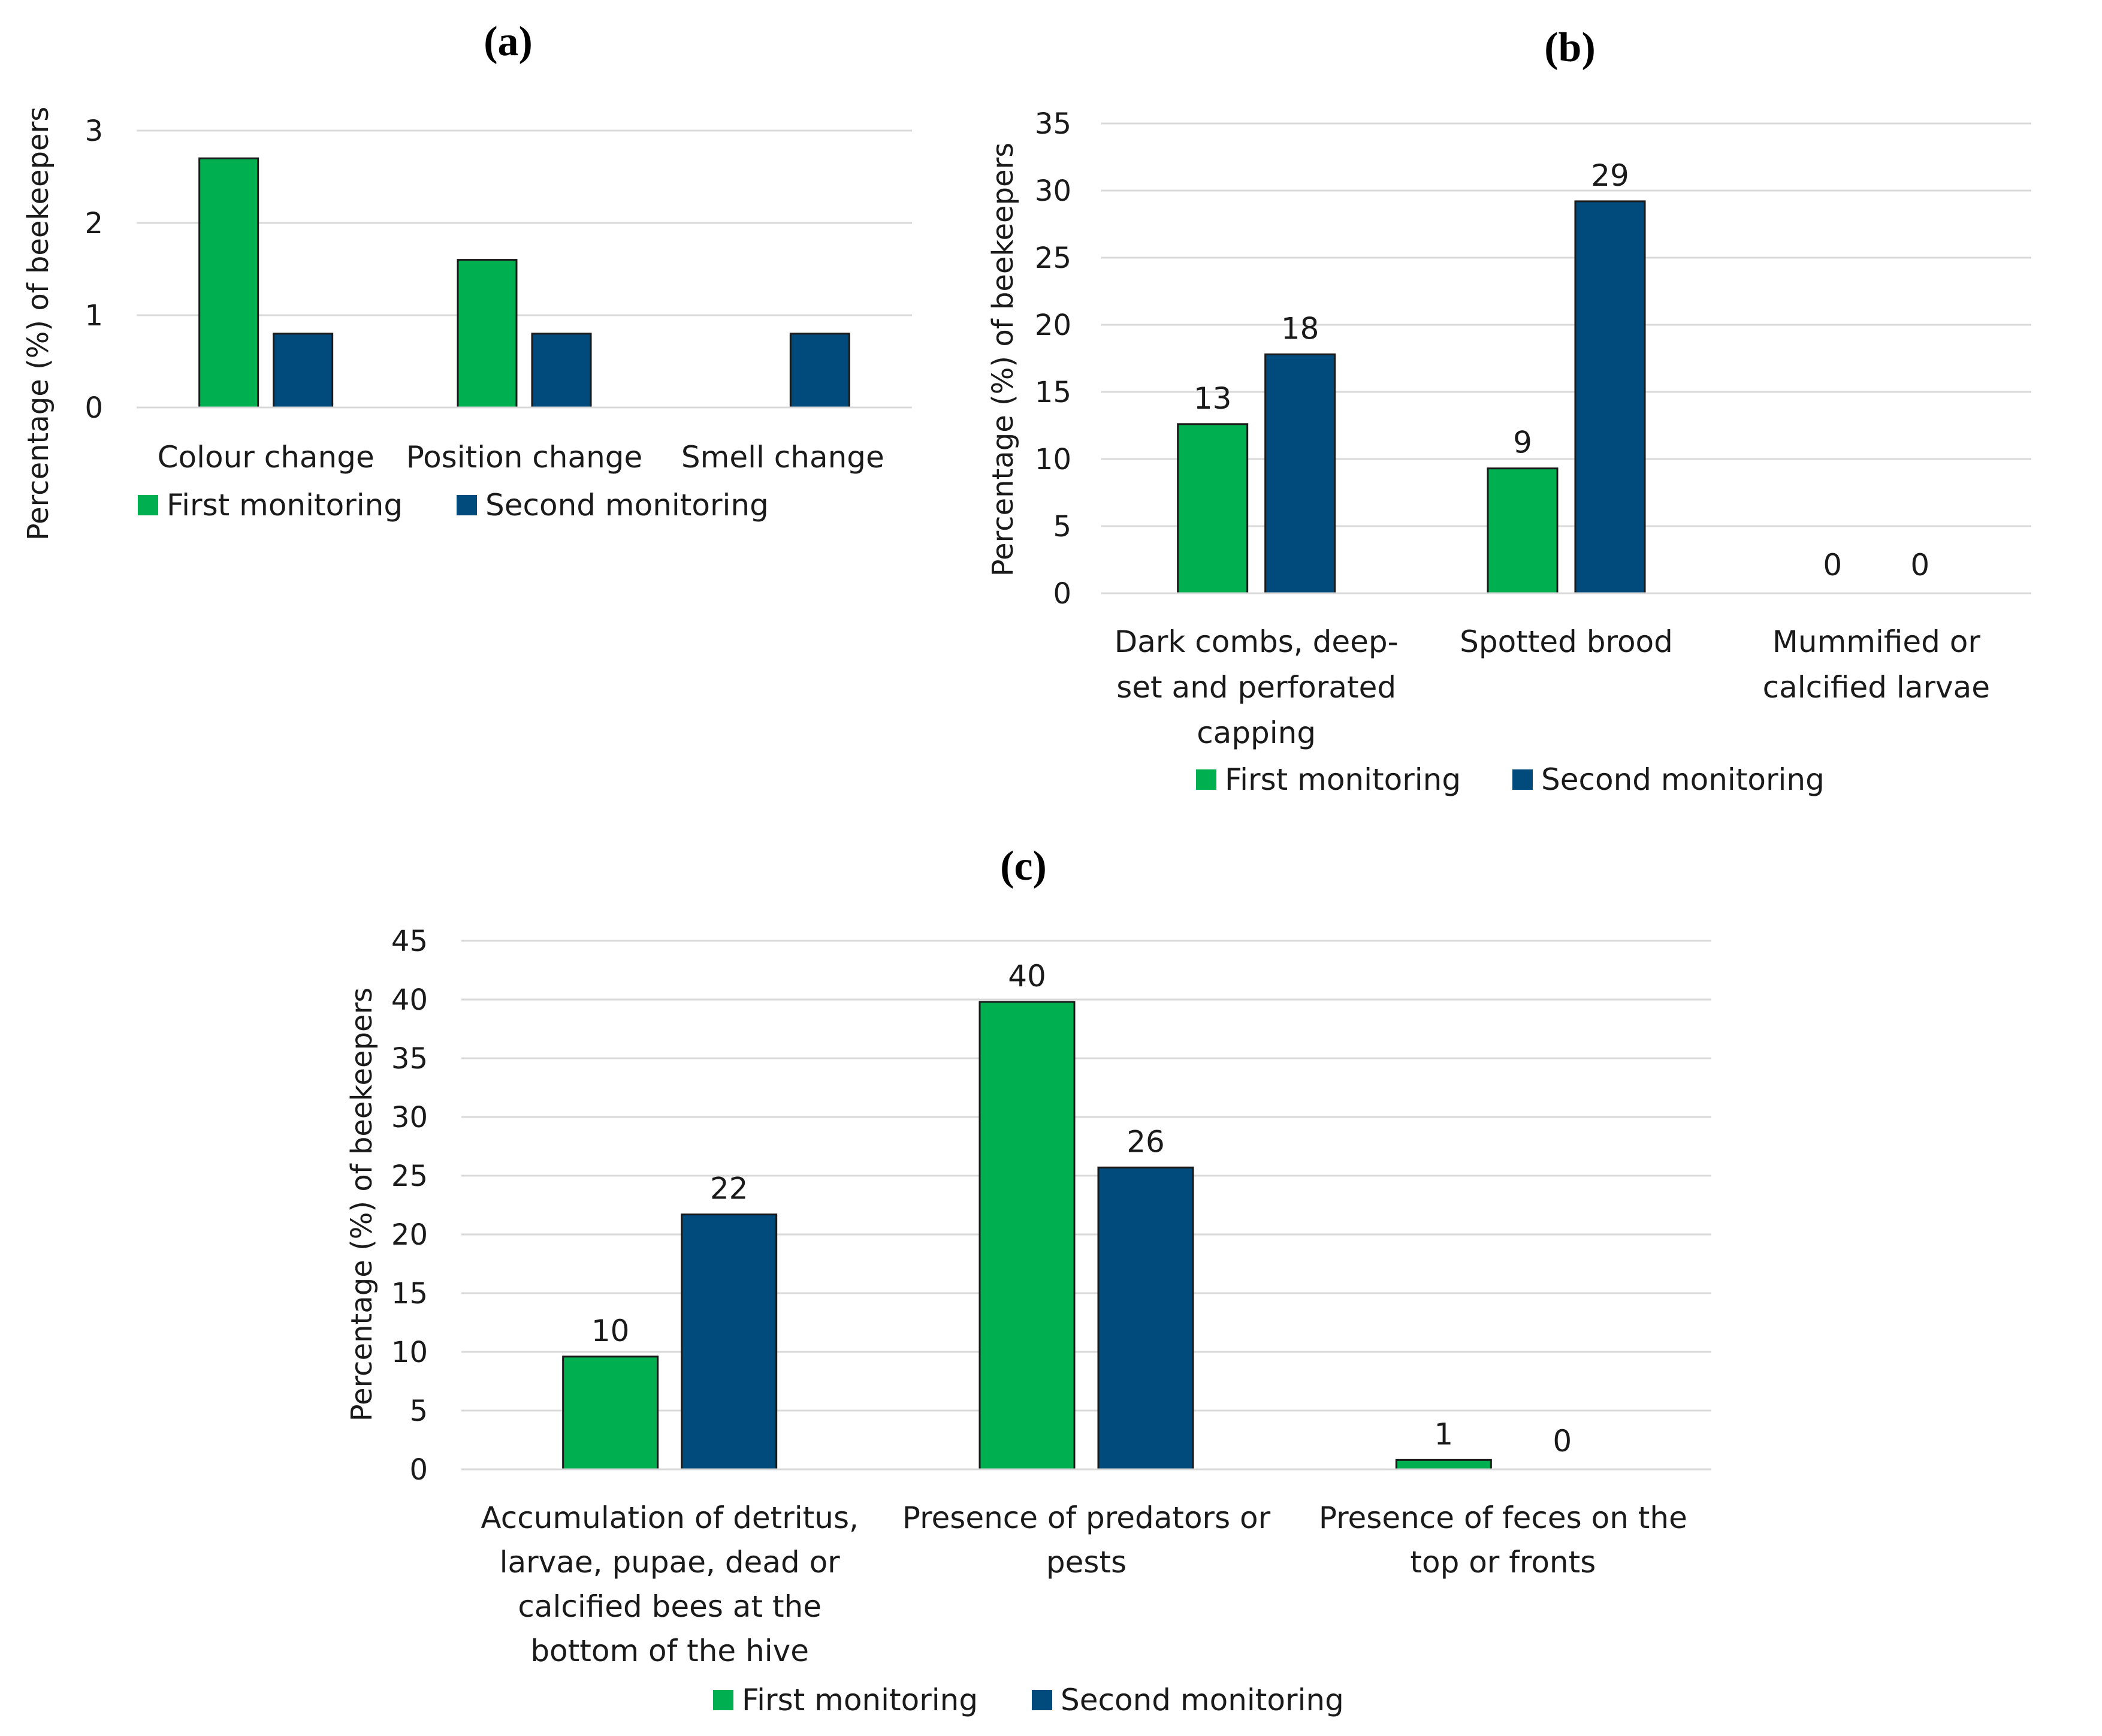 This screenshot has width=2102, height=1736. I want to click on data-label: 26, so click(1145, 1141).